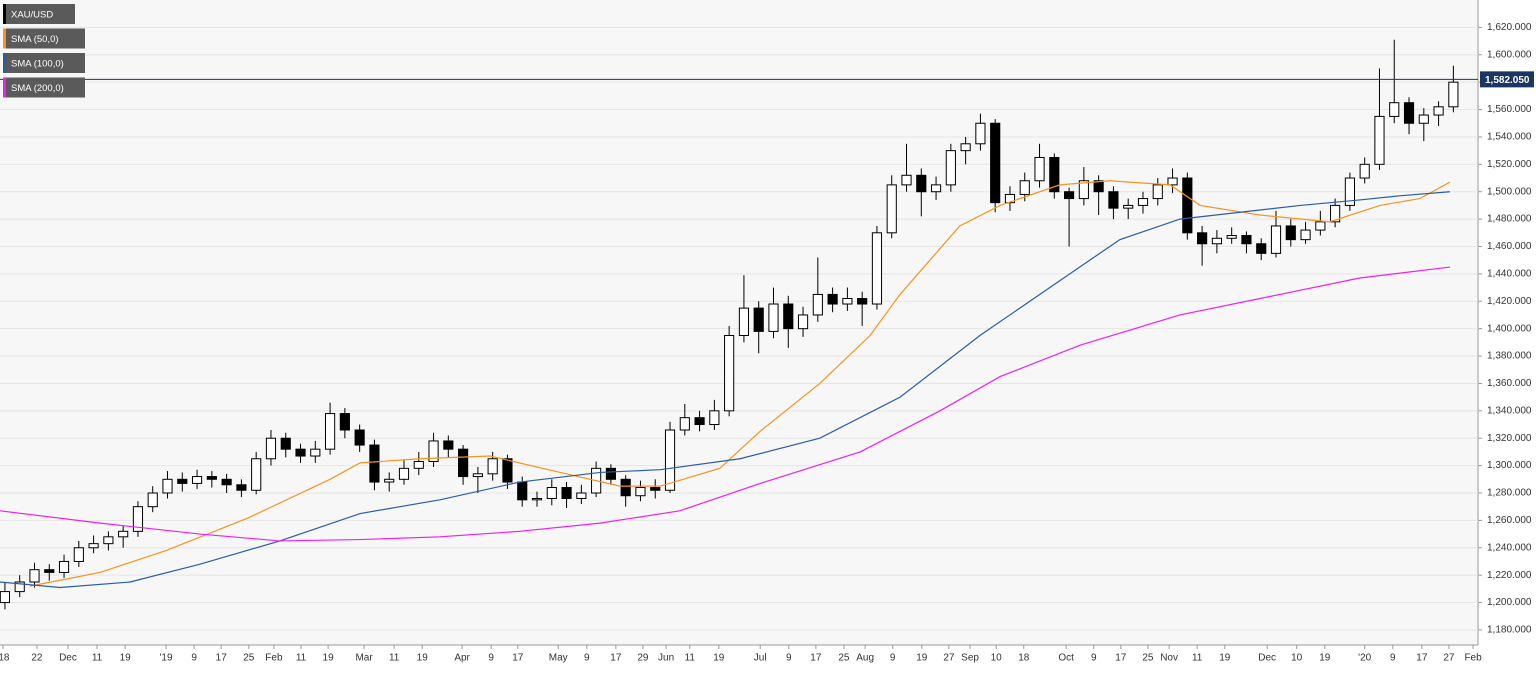  What do you see at coordinates (1364, 658) in the screenshot?
I see `x-tick-label: '20` at bounding box center [1364, 658].